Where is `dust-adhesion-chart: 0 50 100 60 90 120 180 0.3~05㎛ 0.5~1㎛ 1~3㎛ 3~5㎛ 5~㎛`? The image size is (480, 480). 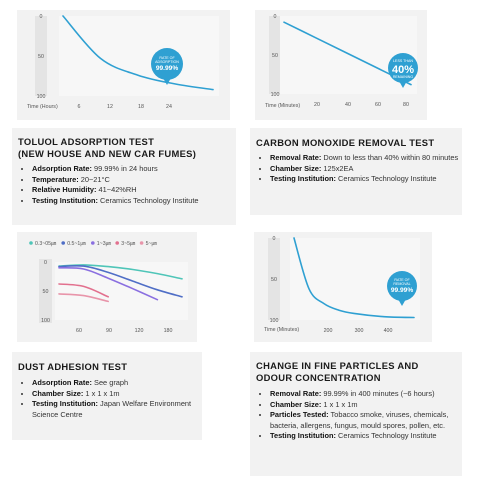 dust-adhesion-chart: 0 50 100 60 90 120 180 0.3~05㎛ 0.5~1㎛ 1~3㎛ 3~5㎛ 5~㎛ is located at coordinates (108, 287).